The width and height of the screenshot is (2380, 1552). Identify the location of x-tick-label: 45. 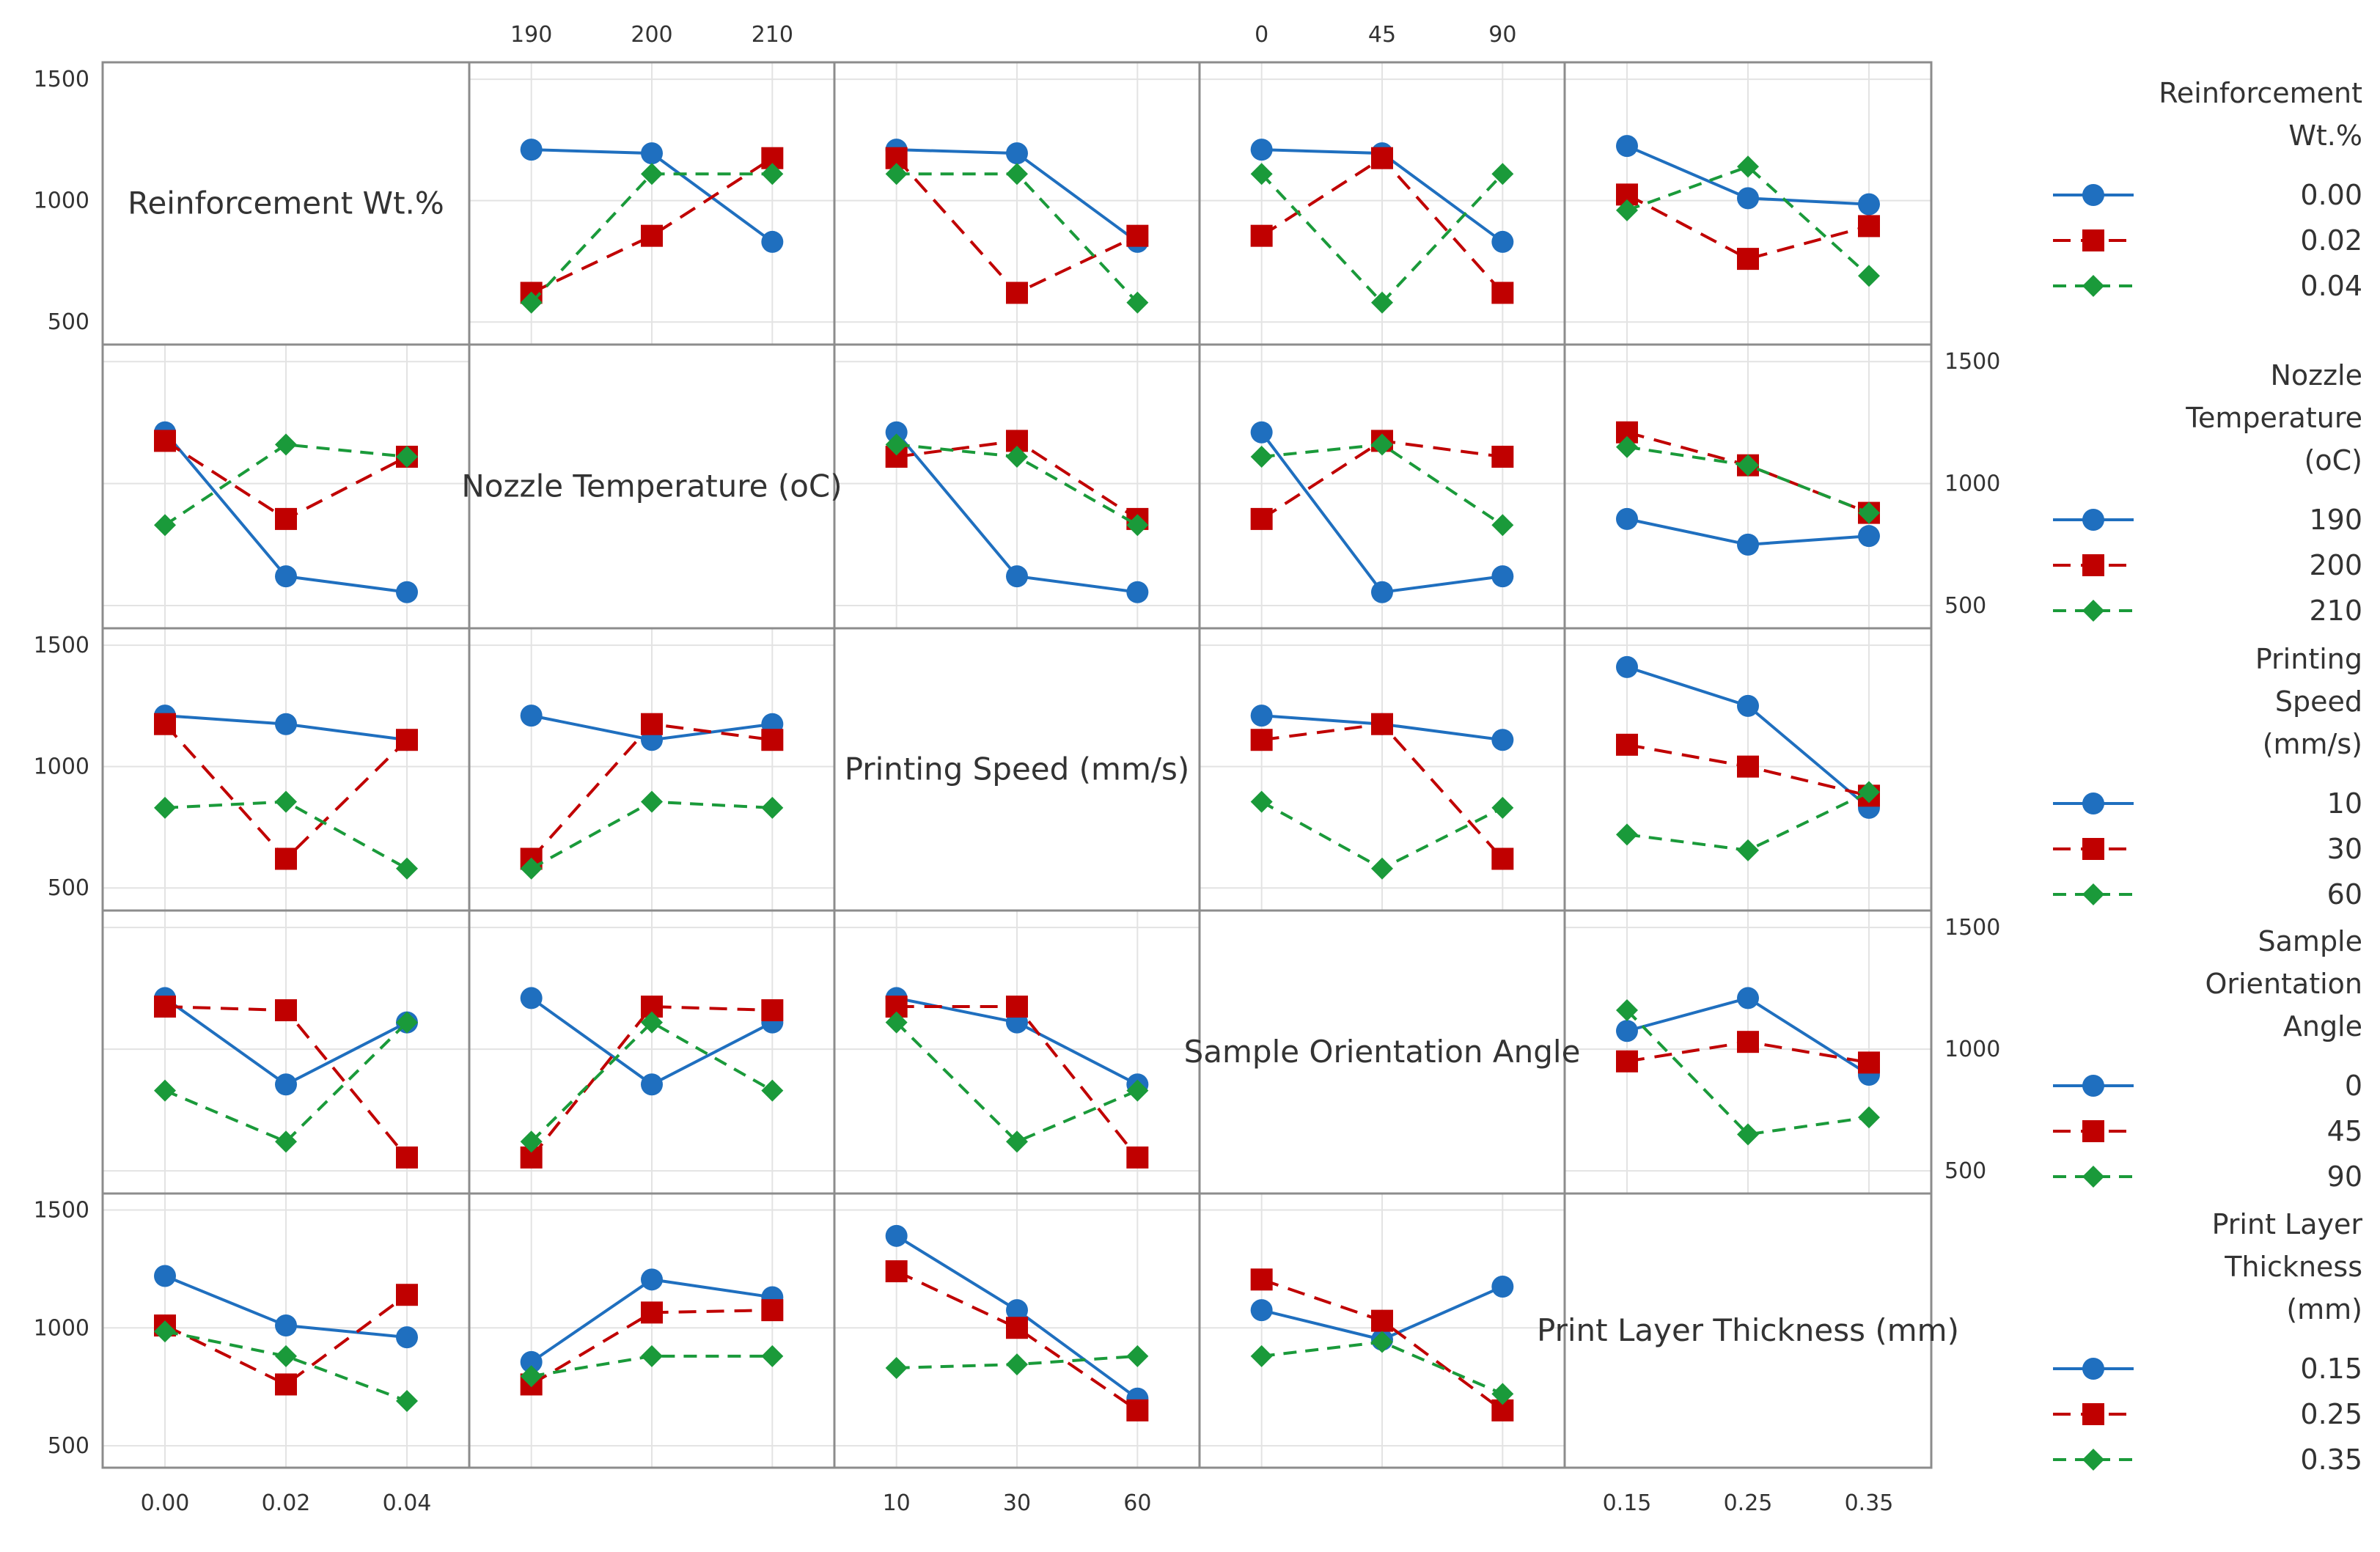
(1382, 35).